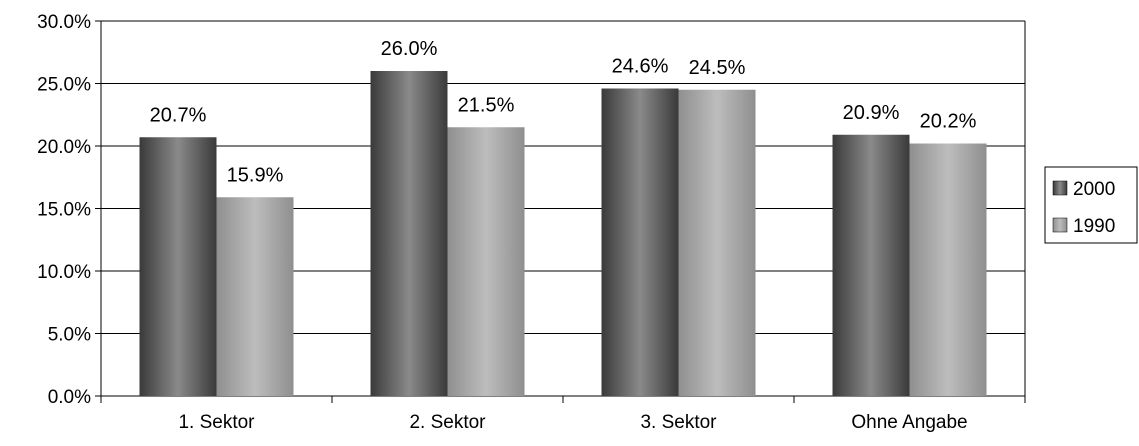  I want to click on x-tick-label: 3. Sektor, so click(678, 422).